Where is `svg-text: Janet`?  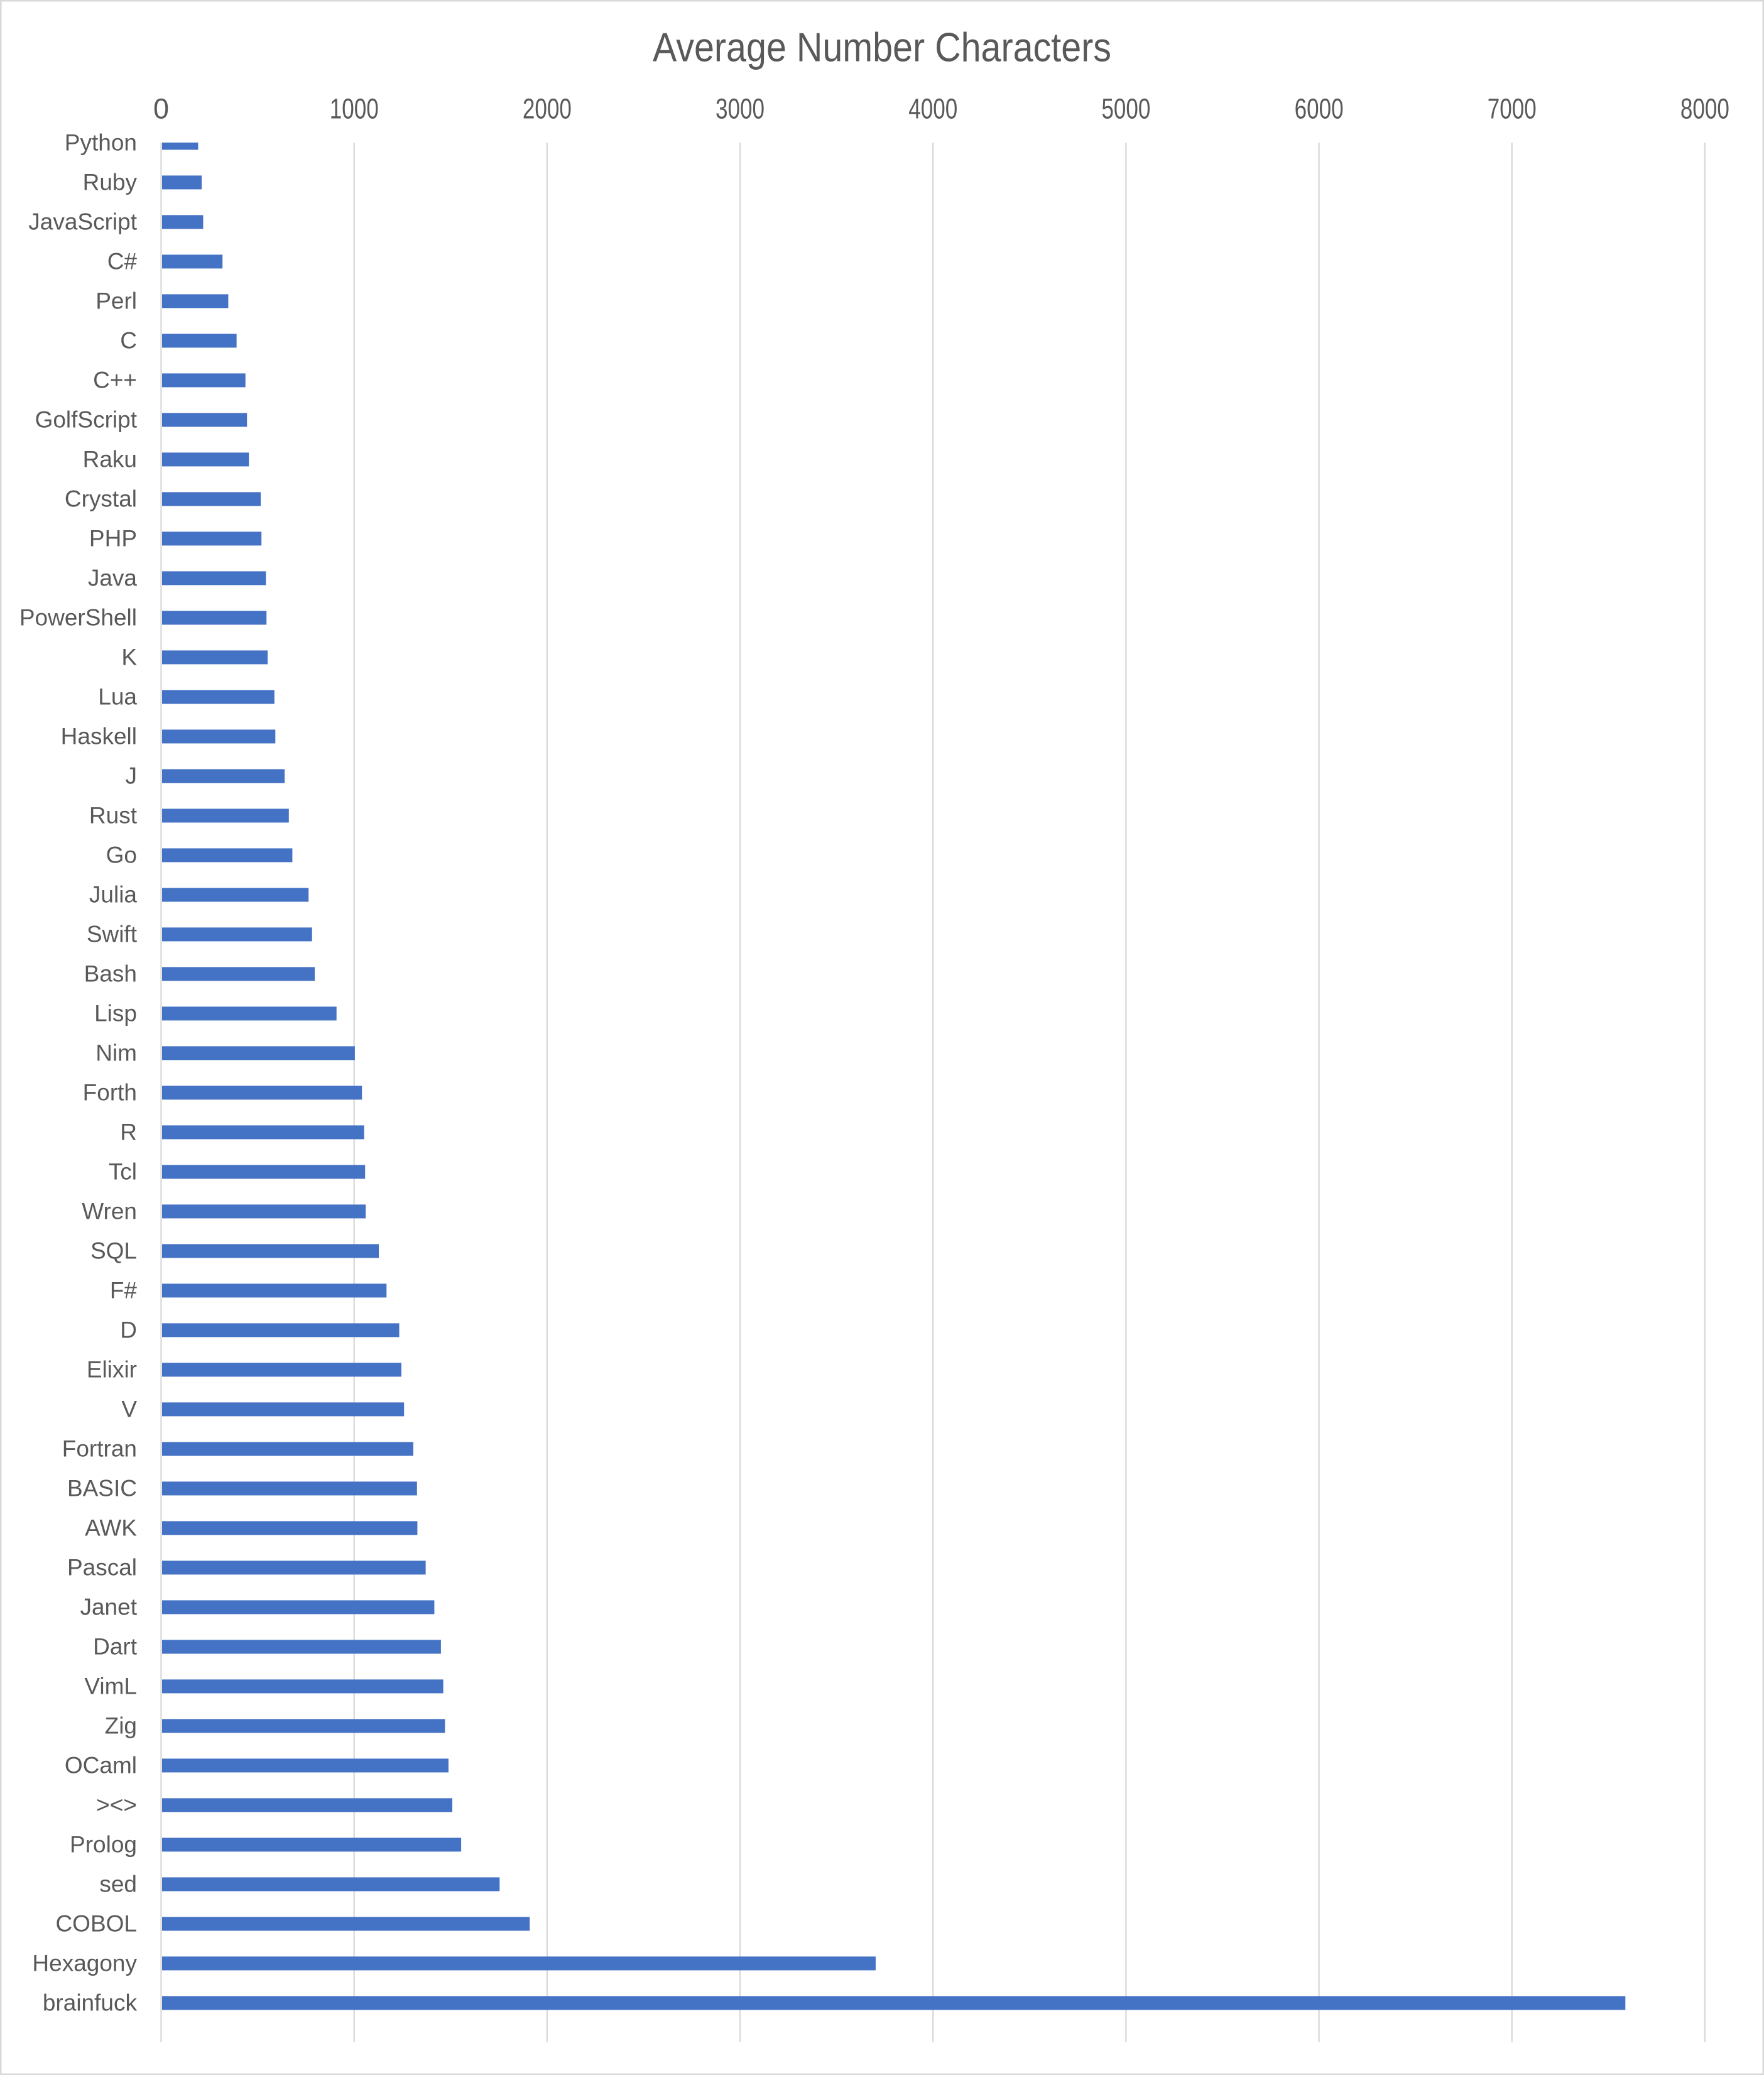
svg-text: Janet is located at coordinates (108, 1607).